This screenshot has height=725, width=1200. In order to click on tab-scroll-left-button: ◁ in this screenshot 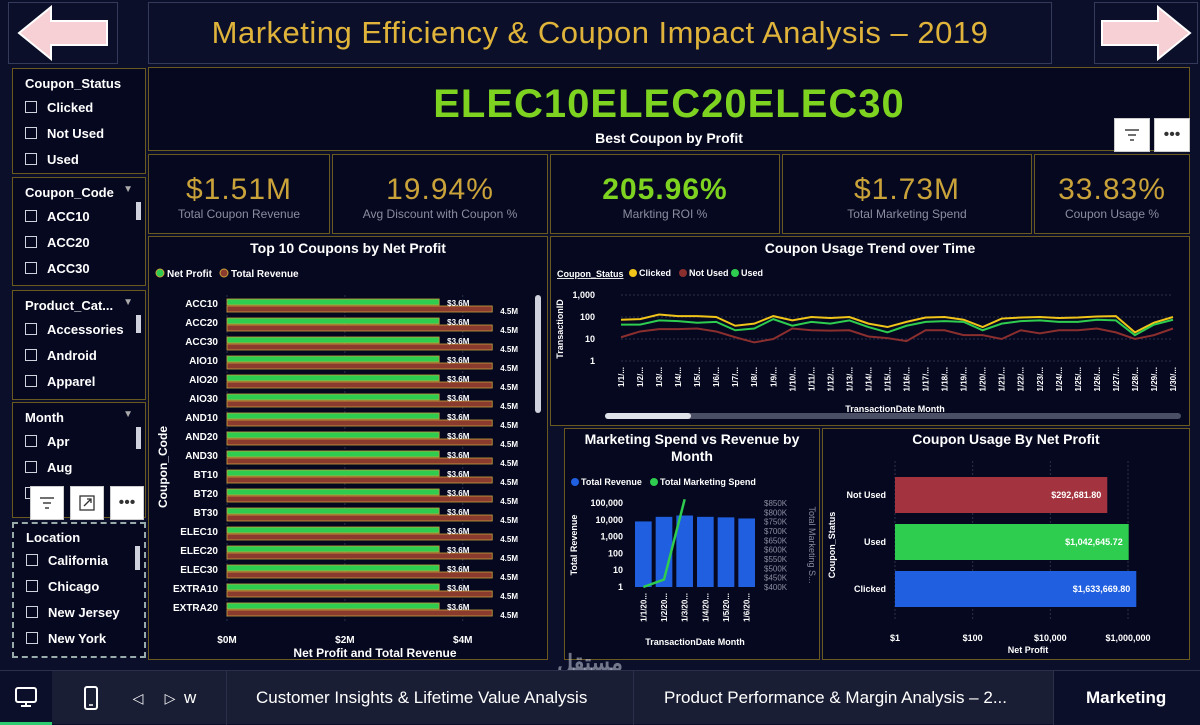, I will do `click(138, 698)`.